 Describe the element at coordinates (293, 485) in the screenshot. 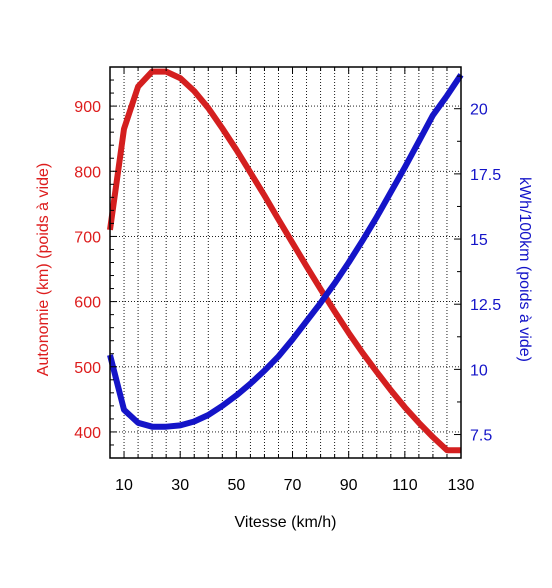

I see `x-tick-label: 70` at that location.